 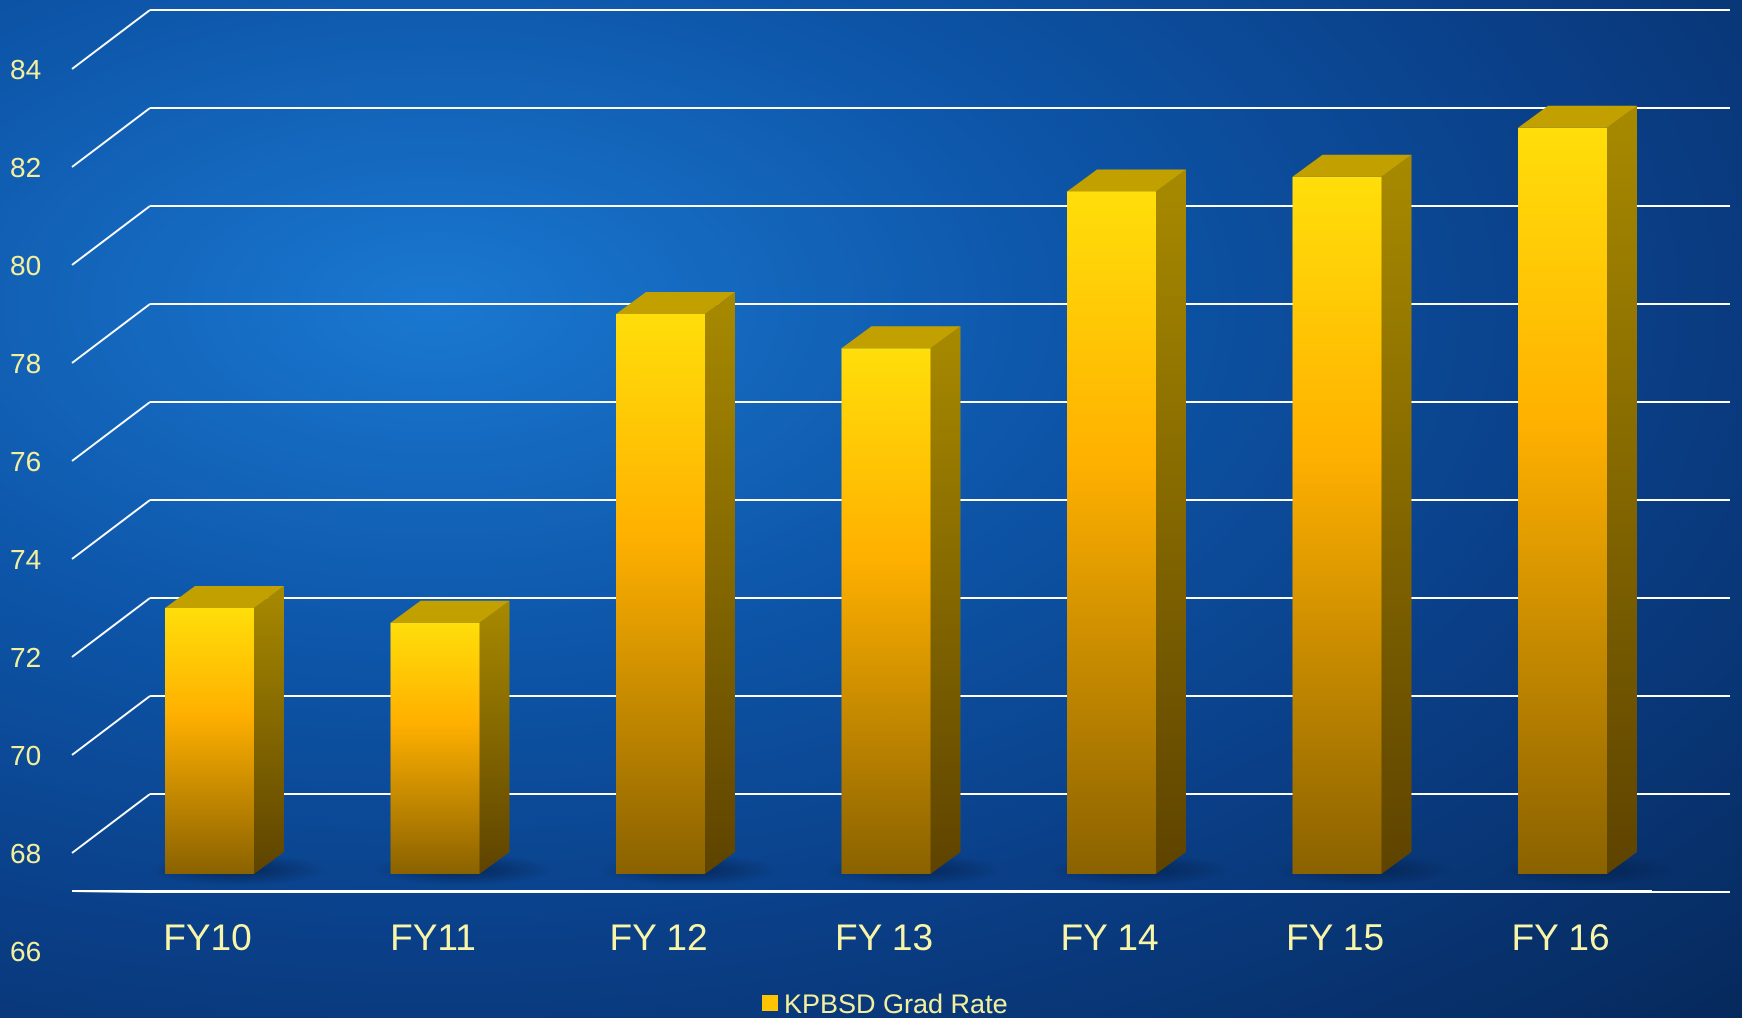 What do you see at coordinates (896, 1003) in the screenshot?
I see `legend-label: KPBSD Grad Rate` at bounding box center [896, 1003].